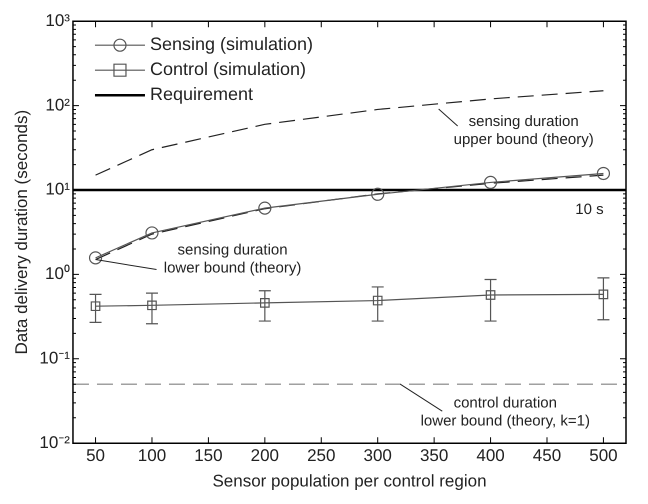 This screenshot has width=648, height=504. What do you see at coordinates (232, 44) in the screenshot?
I see `legend-label: Sensing (simulation)` at bounding box center [232, 44].